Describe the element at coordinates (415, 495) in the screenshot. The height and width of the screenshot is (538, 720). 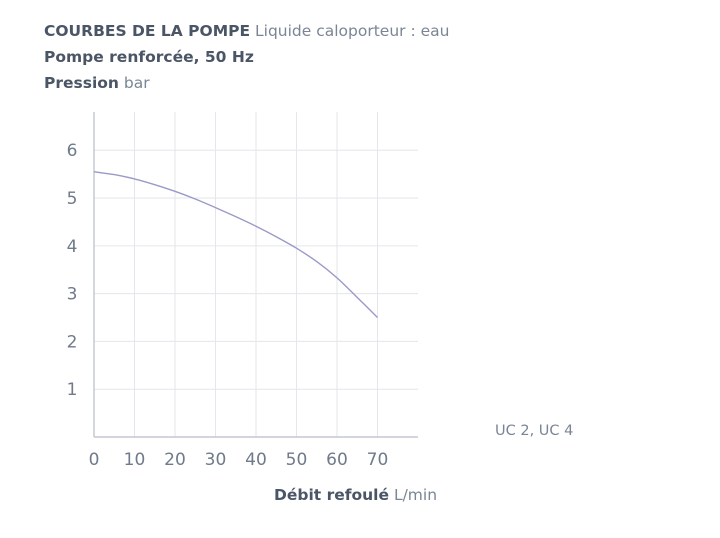
I see `x-axis-label-unit: L/min` at that location.